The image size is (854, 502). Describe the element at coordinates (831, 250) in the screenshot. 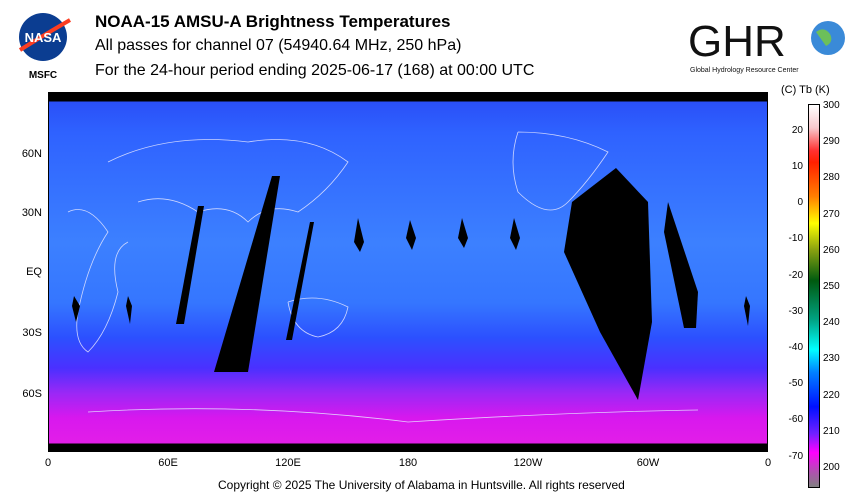

I see `kelvin-tick-label: 260` at that location.